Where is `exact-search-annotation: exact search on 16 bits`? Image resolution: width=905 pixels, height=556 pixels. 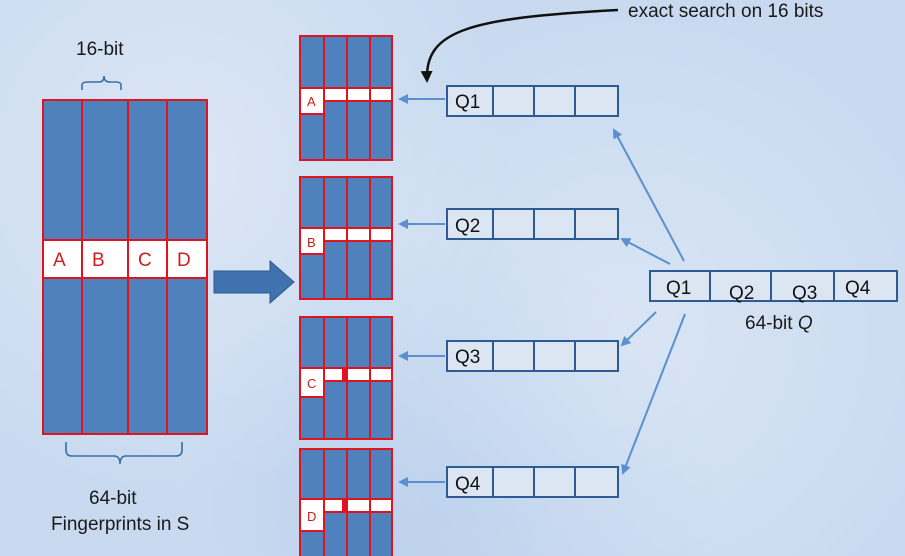 exact-search-annotation: exact search on 16 bits is located at coordinates (725, 11).